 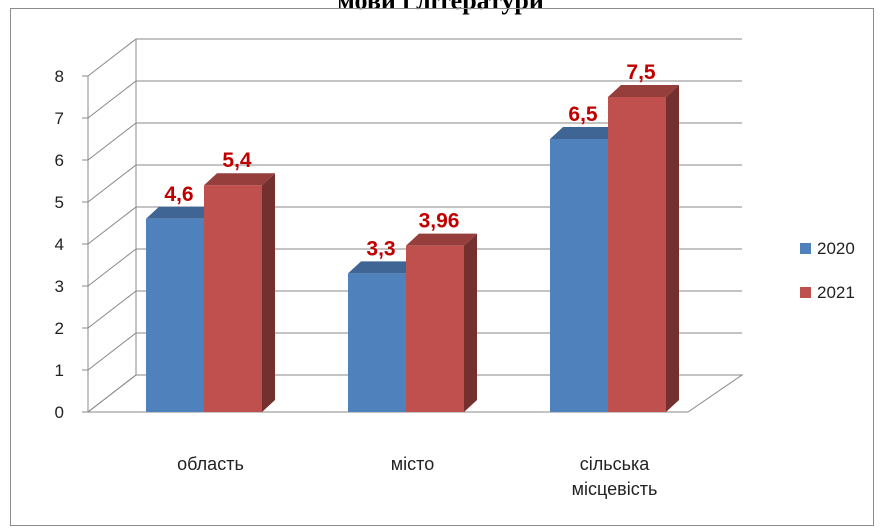 I want to click on y-tick-label: 7, so click(x=59, y=118).